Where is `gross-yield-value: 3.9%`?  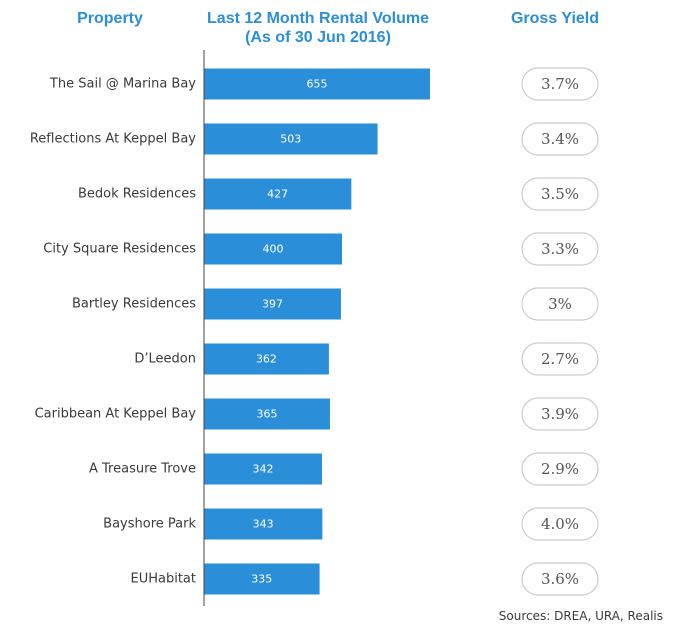
gross-yield-value: 3.9% is located at coordinates (560, 414).